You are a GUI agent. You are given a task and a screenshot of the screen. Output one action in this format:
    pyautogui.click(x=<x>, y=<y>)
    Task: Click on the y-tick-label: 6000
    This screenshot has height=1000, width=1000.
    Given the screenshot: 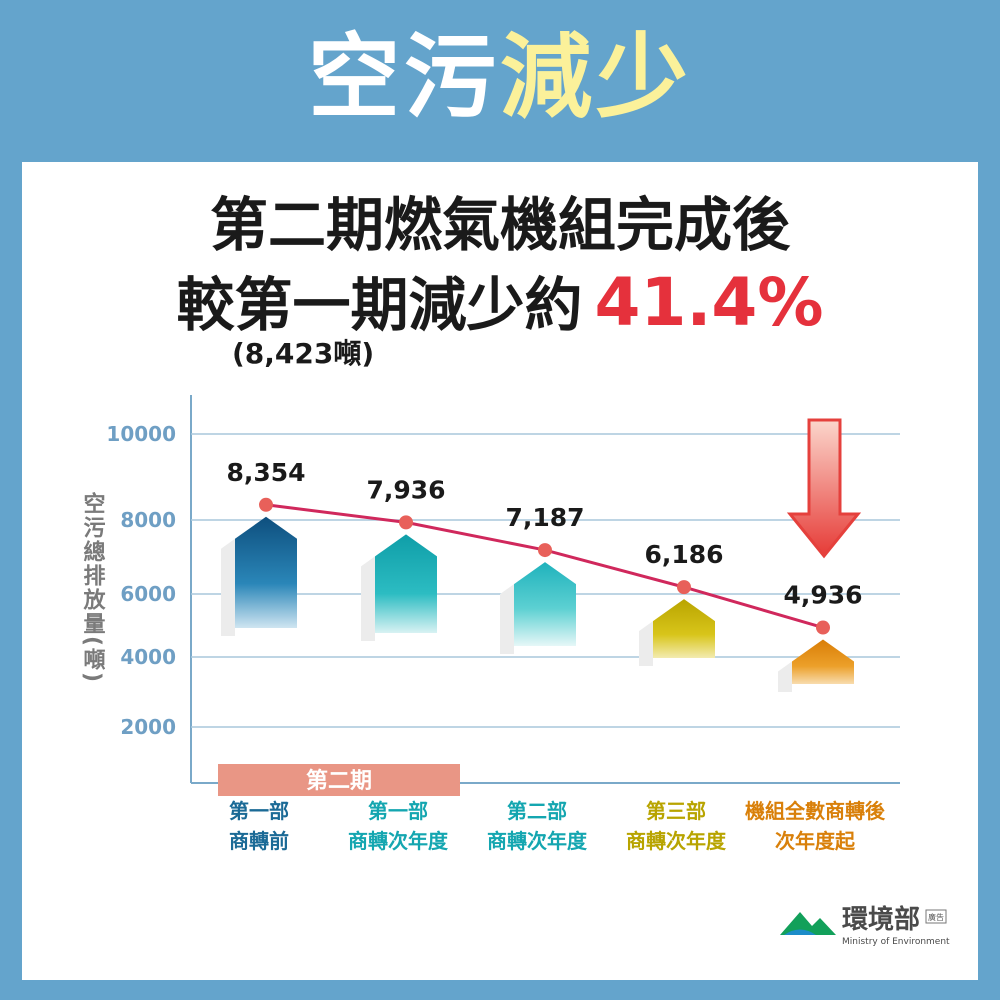 What is the action you would take?
    pyautogui.click(x=148, y=594)
    